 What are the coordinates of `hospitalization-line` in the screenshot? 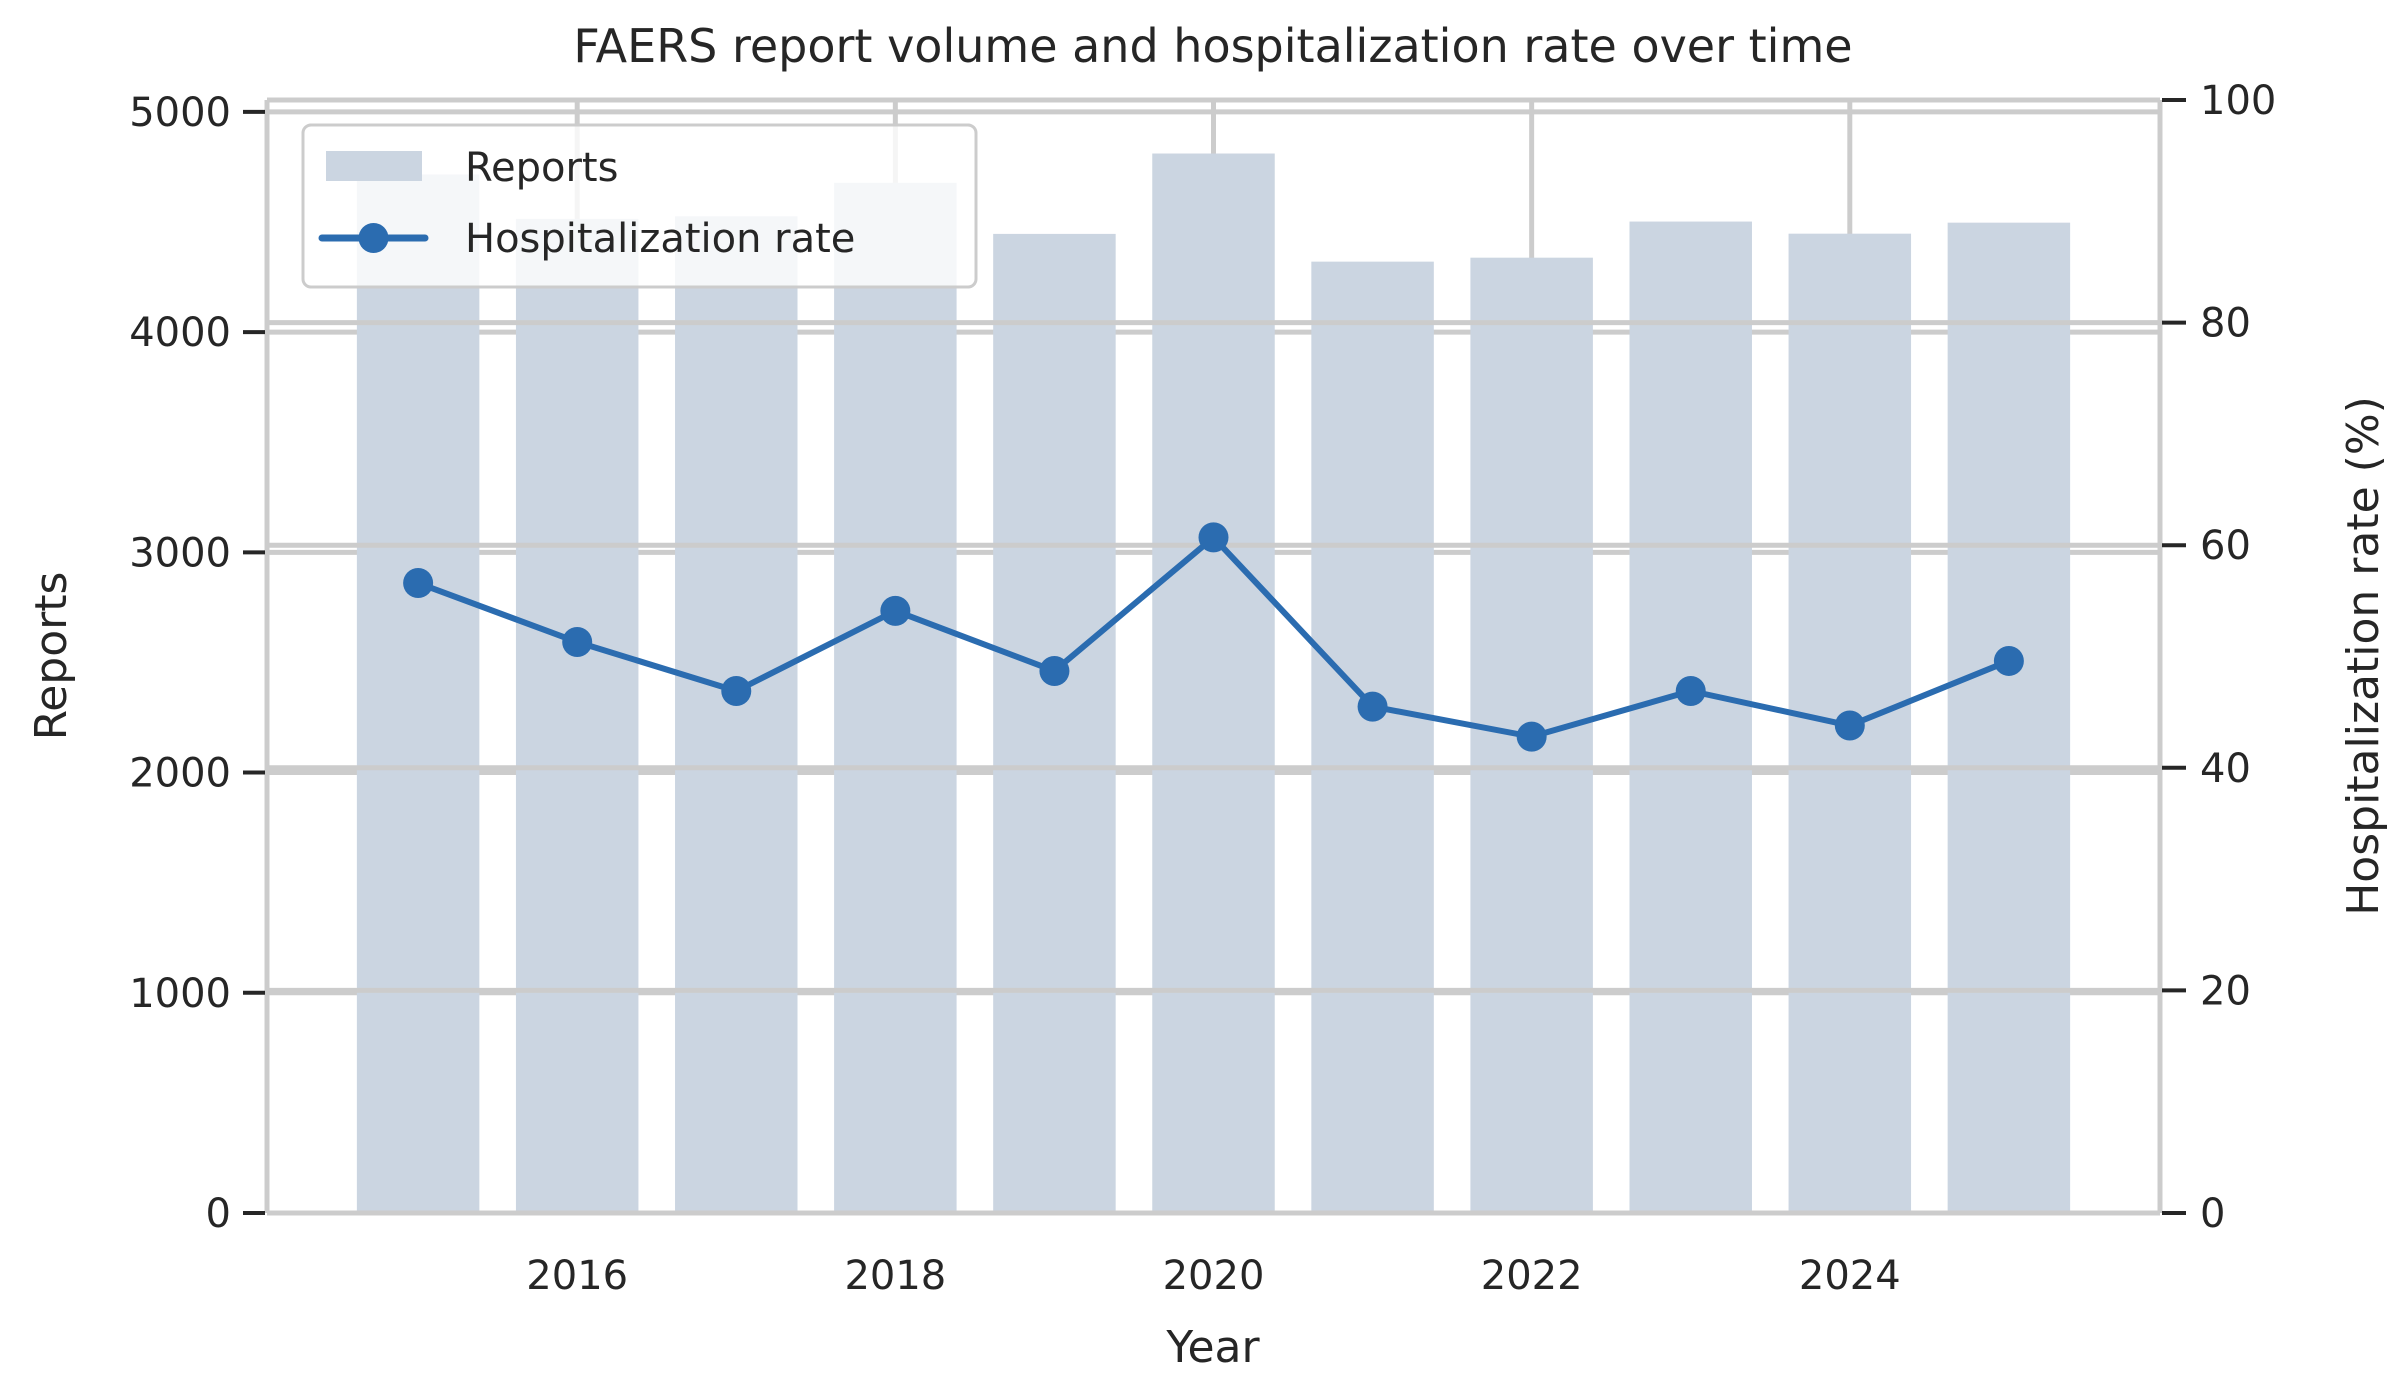 It's located at (1213, 637).